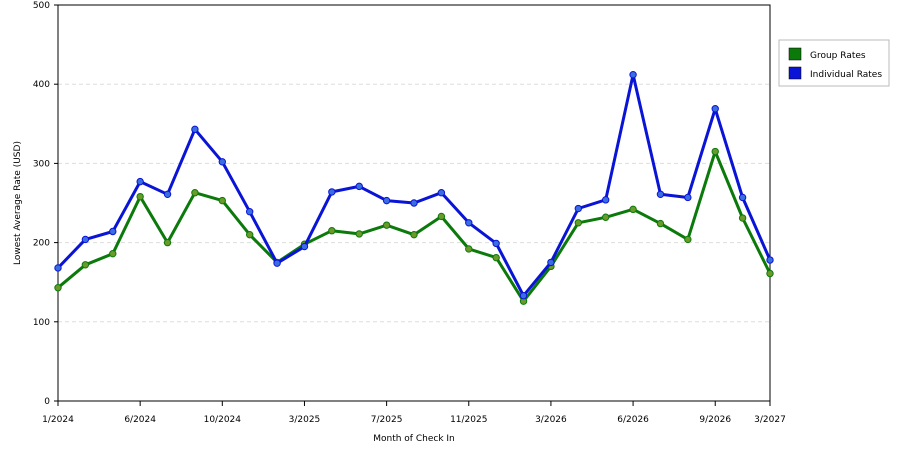  What do you see at coordinates (41, 6) in the screenshot?
I see `y-tick-label: 500` at bounding box center [41, 6].